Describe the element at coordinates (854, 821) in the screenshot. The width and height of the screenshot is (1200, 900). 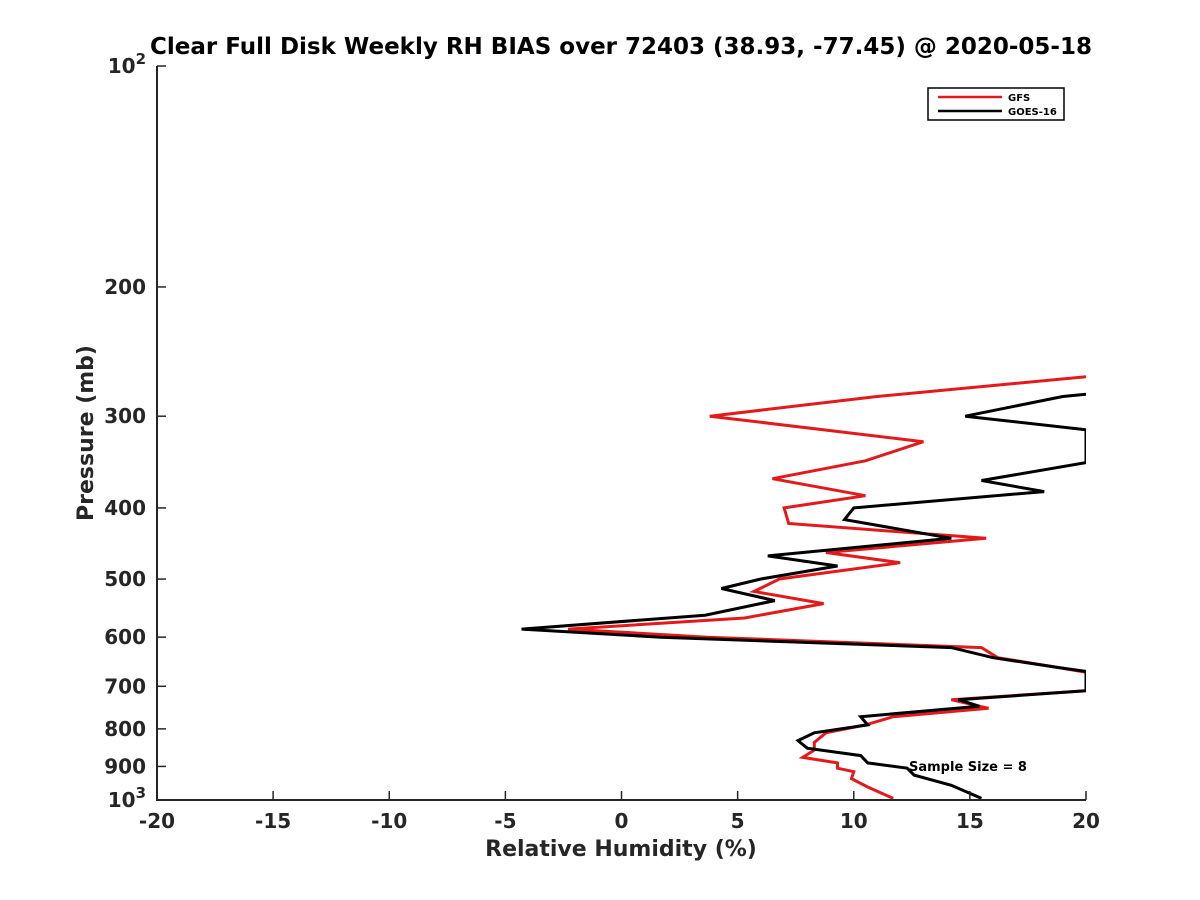
I see `x-tick-label: 10` at that location.